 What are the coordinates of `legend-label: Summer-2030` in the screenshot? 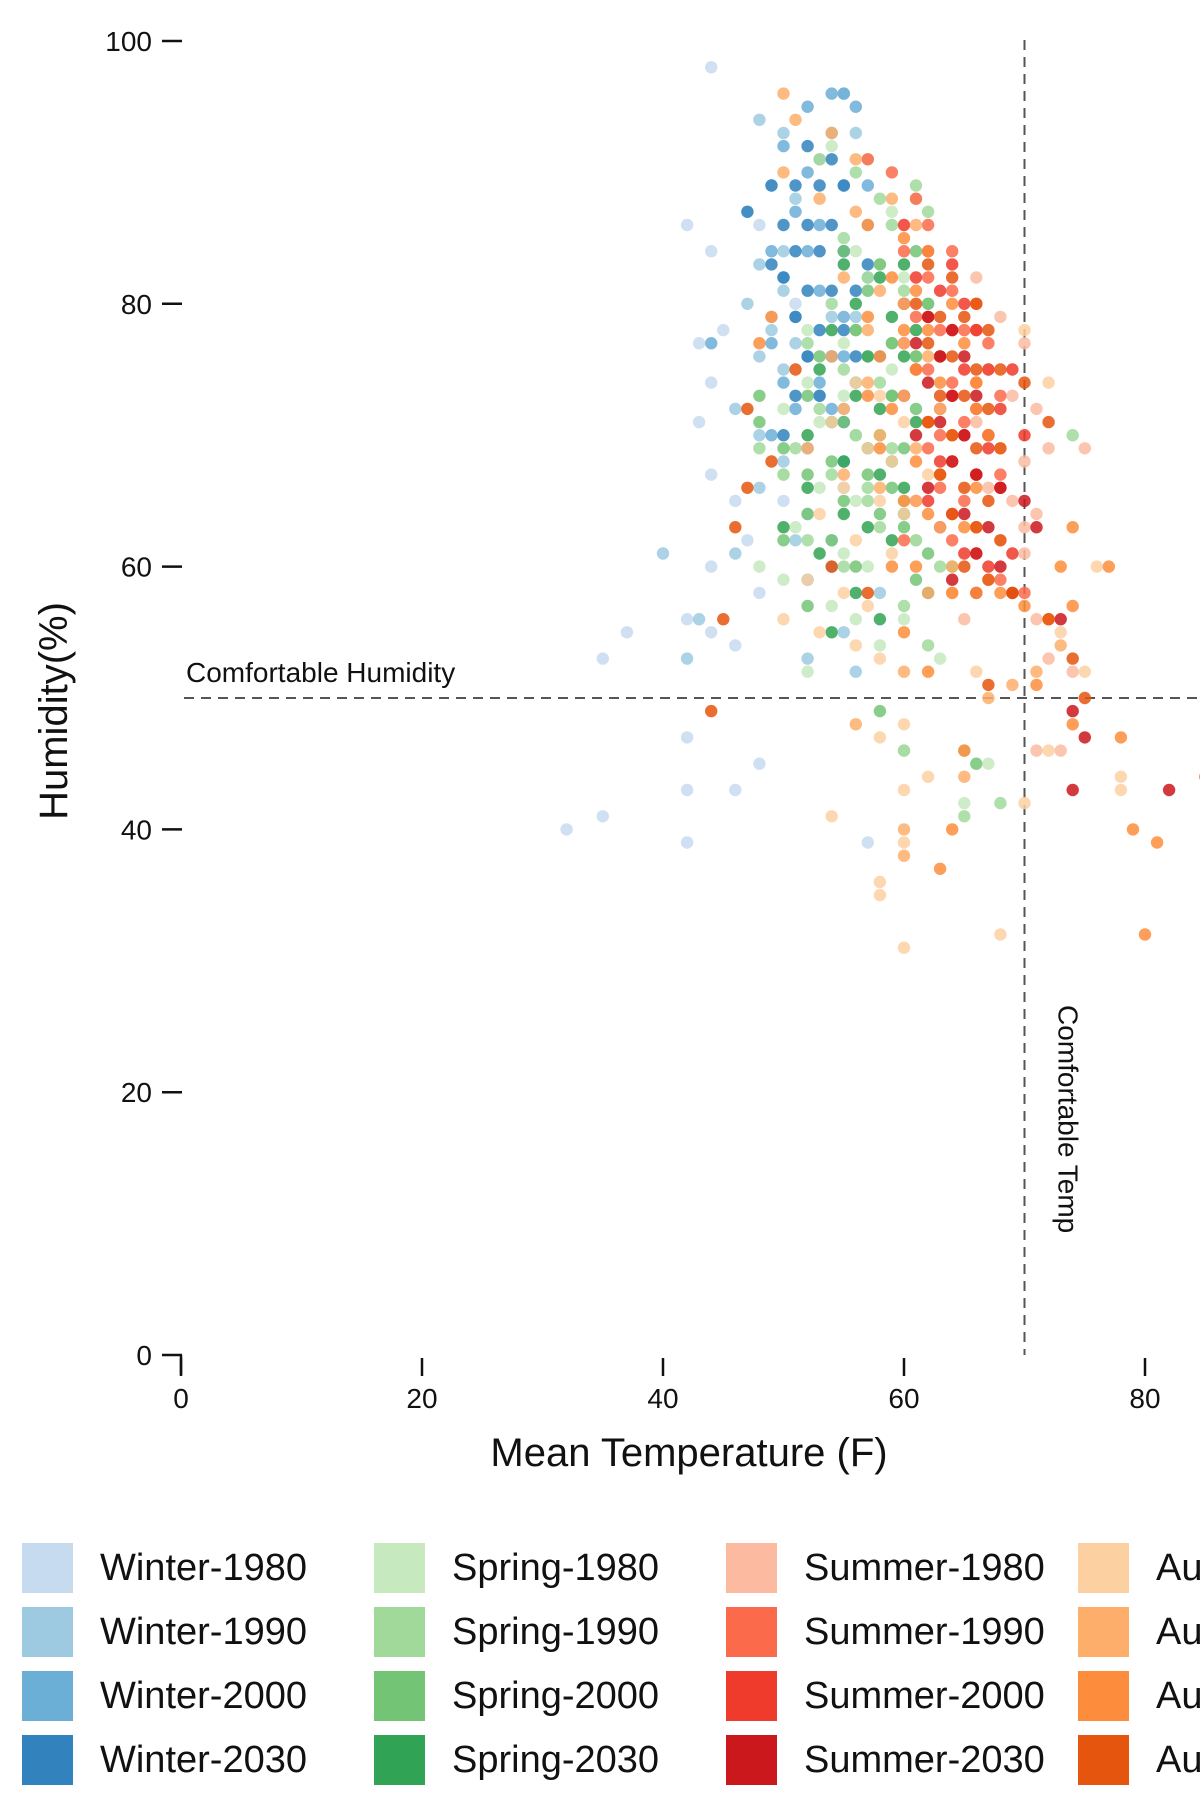 It's located at (924, 1759).